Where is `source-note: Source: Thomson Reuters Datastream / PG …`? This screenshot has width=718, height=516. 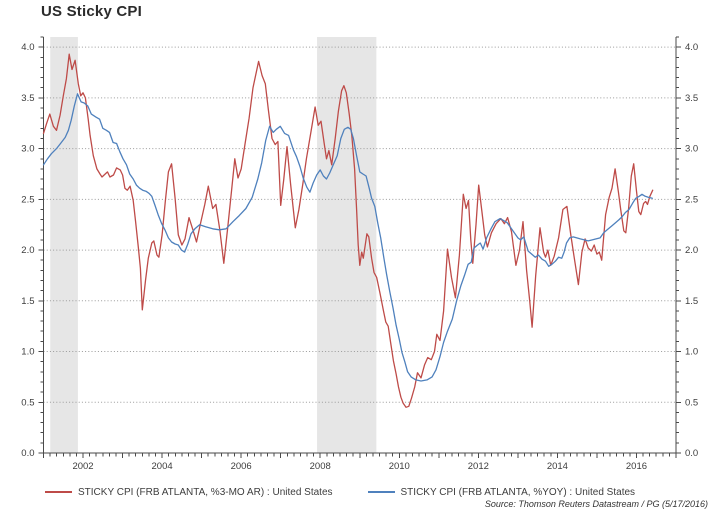 source-note: Source: Thomson Reuters Datastream / PG … is located at coordinates (596, 504).